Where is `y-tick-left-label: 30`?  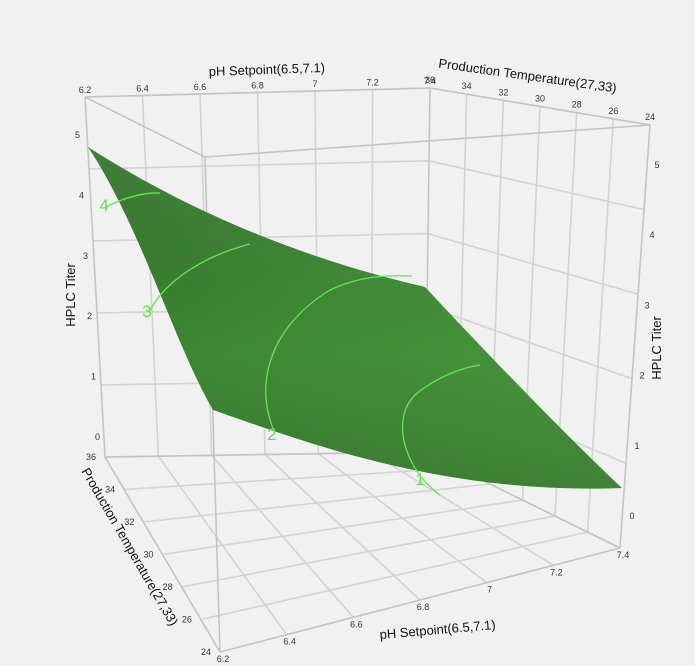
y-tick-left-label: 30 is located at coordinates (148, 555).